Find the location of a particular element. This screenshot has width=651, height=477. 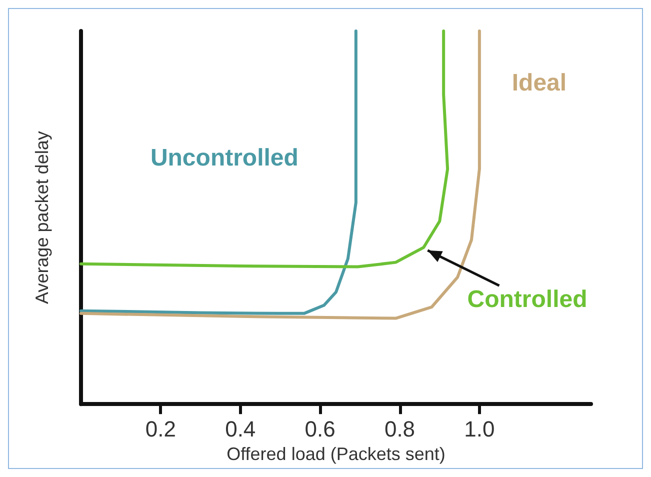

x-tick-label: 1.0 is located at coordinates (479, 429).